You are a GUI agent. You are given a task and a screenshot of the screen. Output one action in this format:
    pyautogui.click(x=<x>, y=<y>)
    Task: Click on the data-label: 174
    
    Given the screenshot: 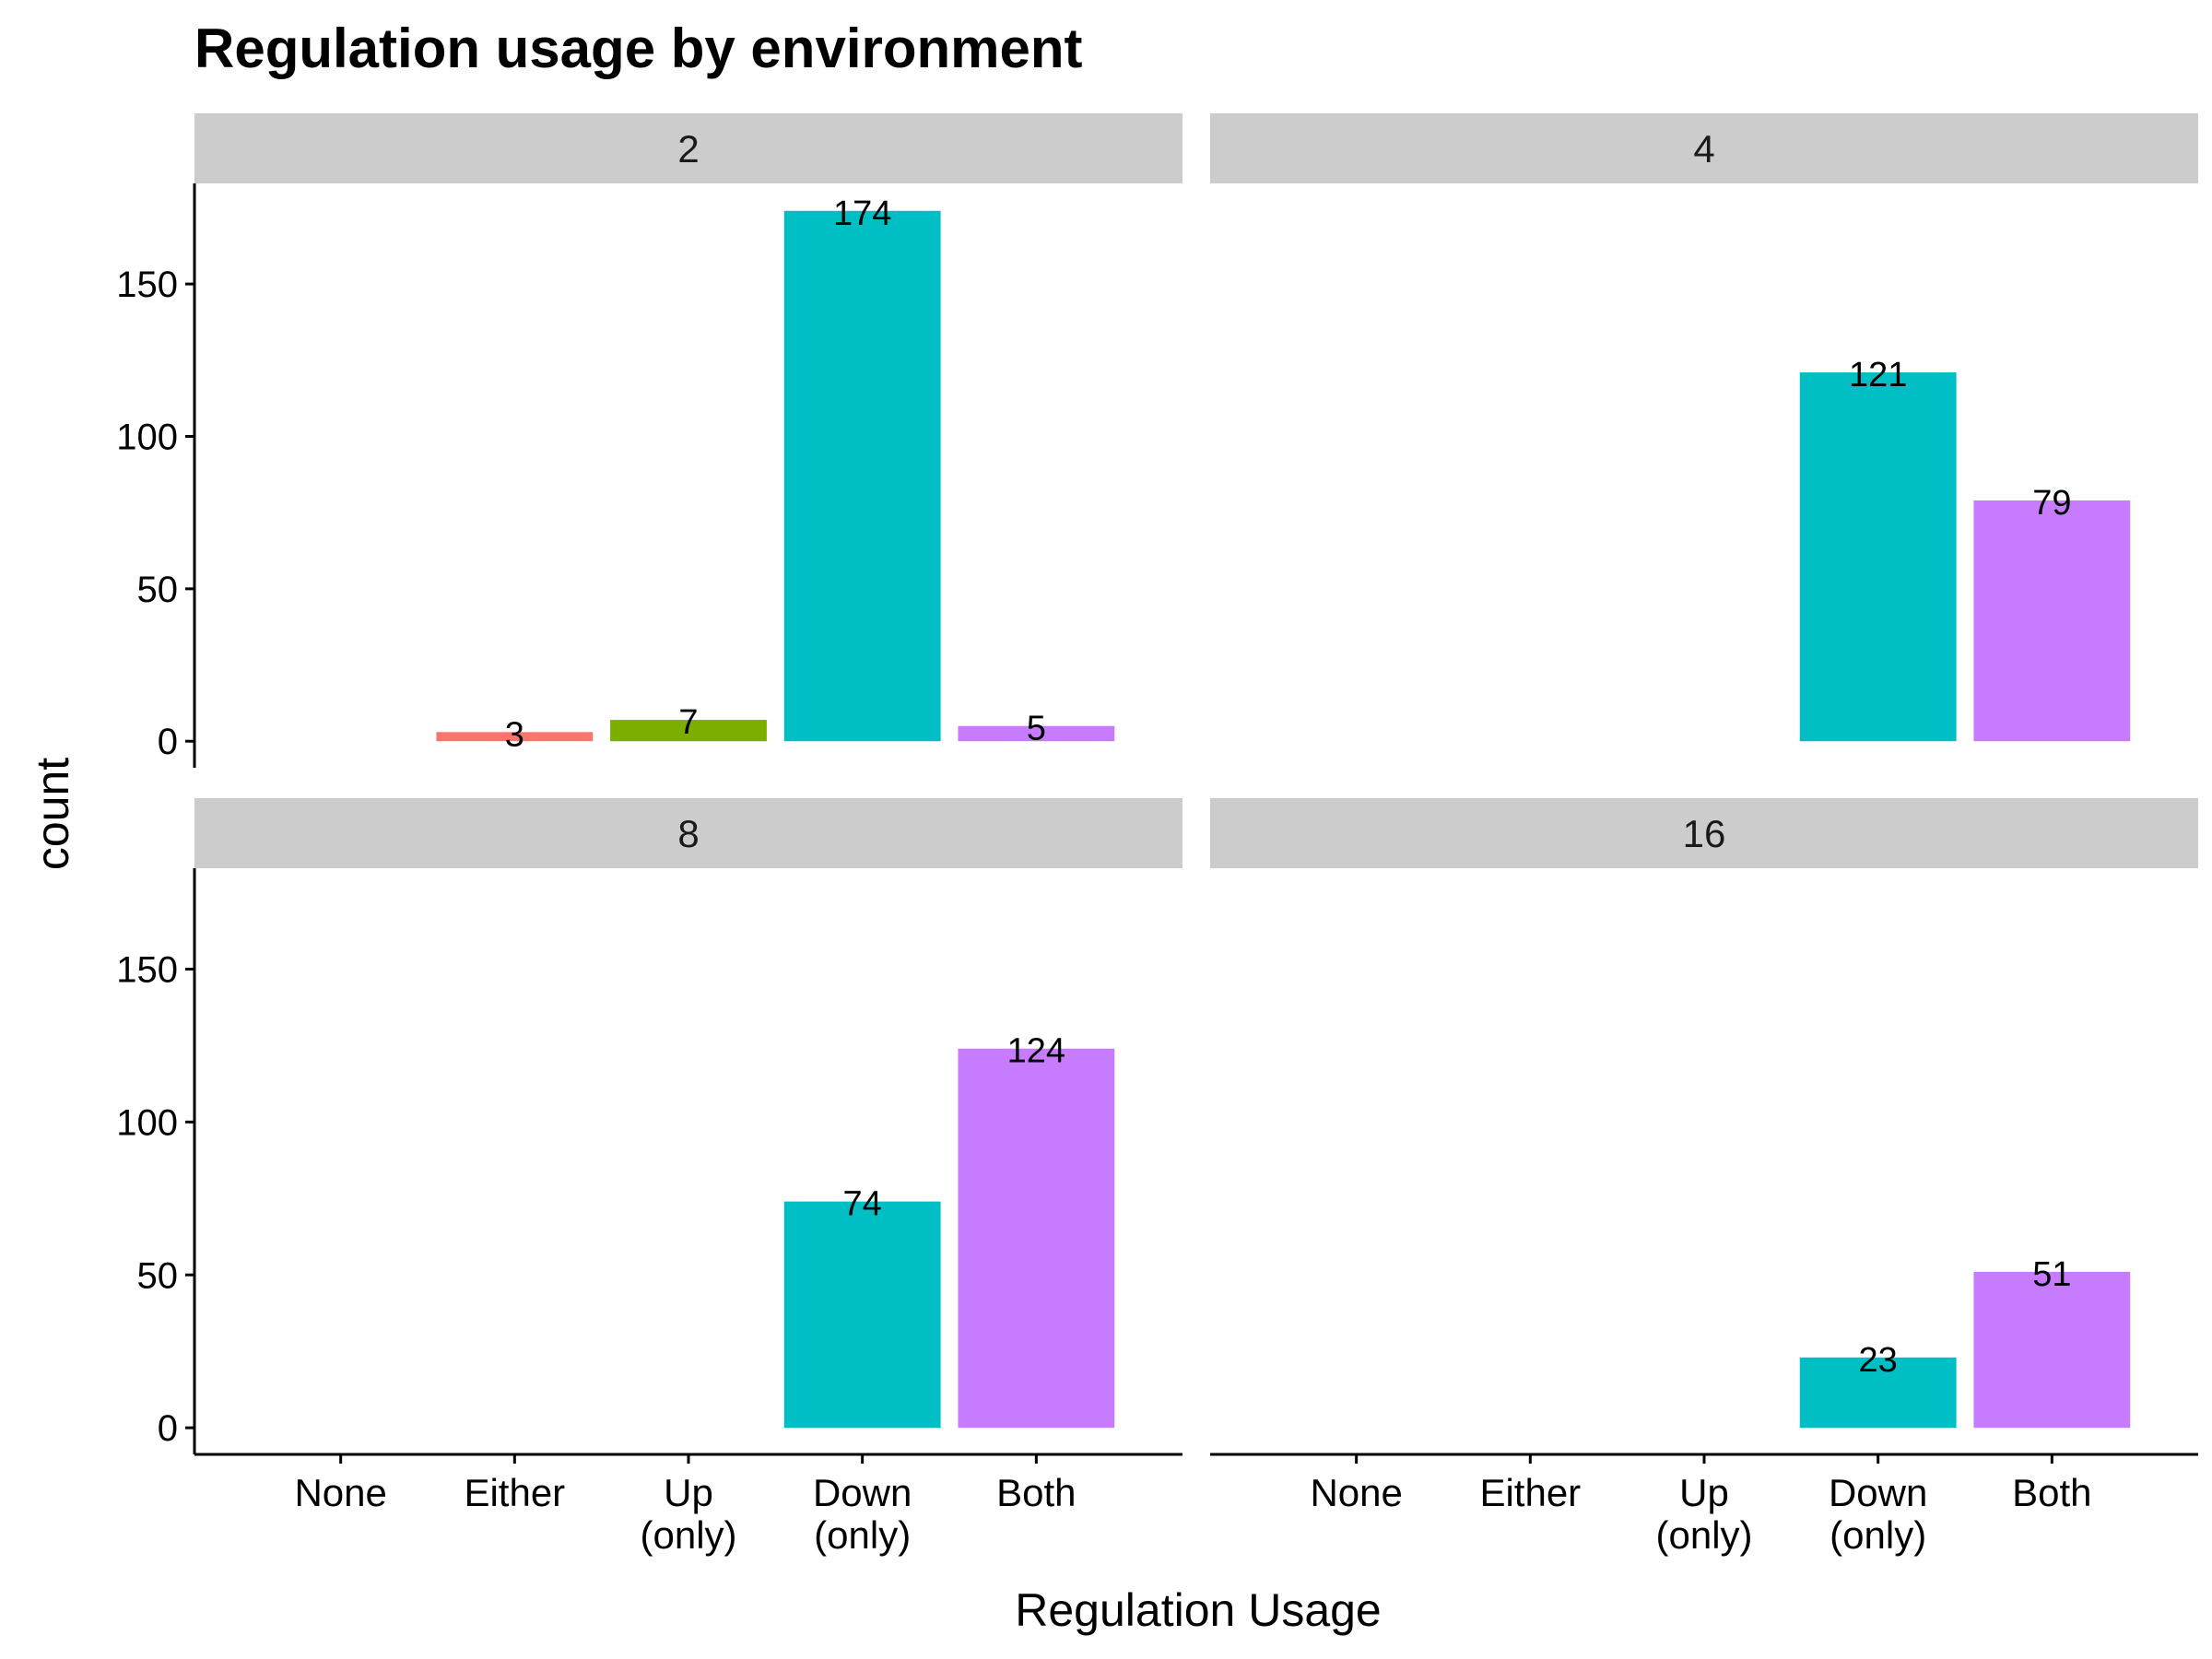 What is the action you would take?
    pyautogui.click(x=862, y=213)
    